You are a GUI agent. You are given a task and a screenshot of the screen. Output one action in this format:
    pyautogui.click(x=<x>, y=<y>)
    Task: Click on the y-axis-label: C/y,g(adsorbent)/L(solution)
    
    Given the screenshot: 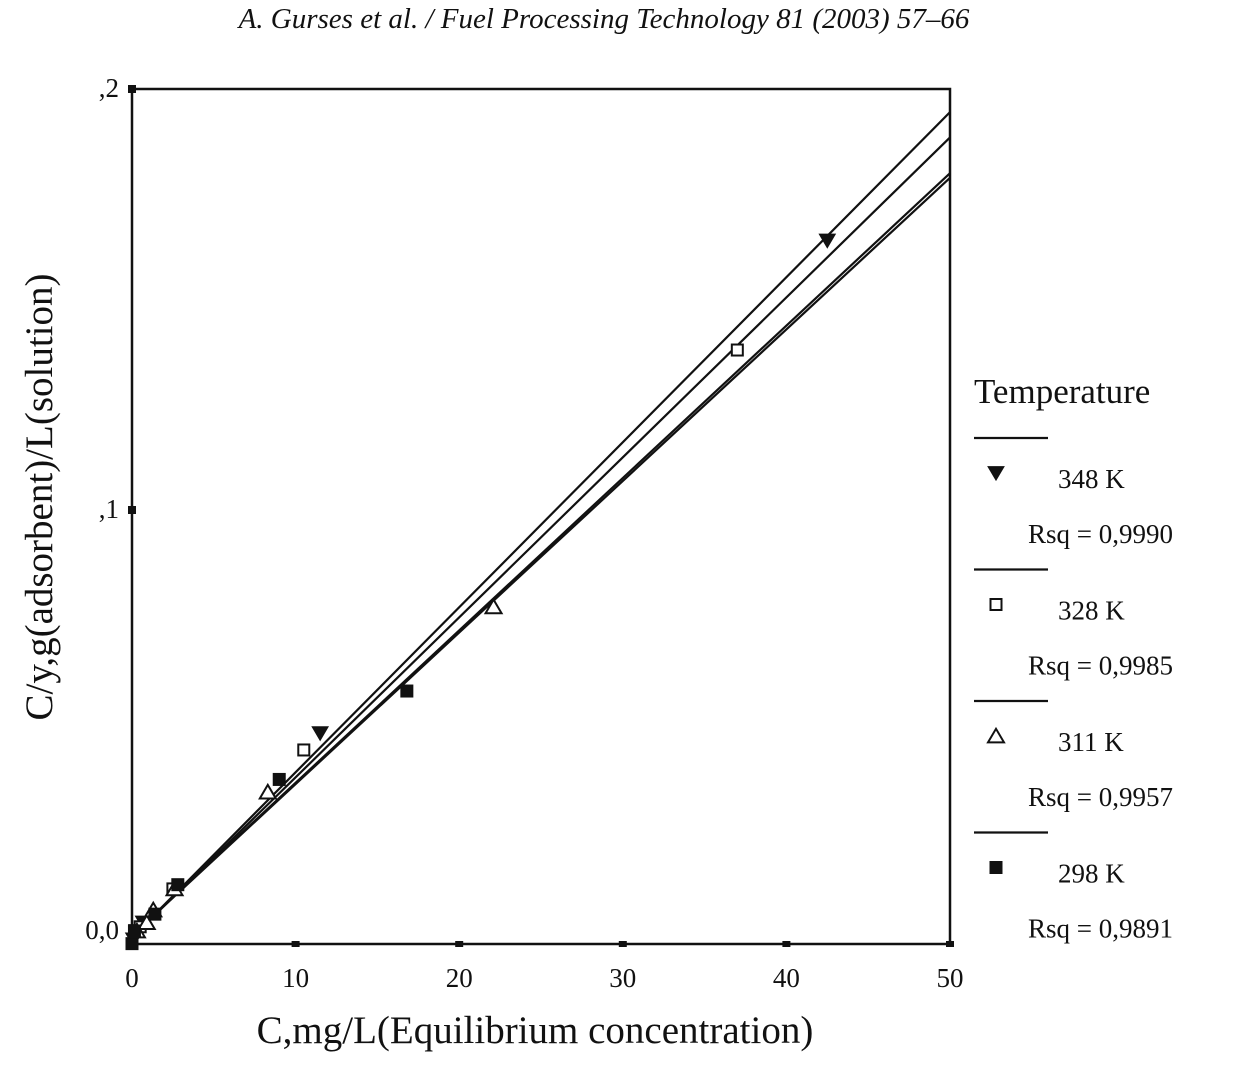 What is the action you would take?
    pyautogui.click(x=39, y=497)
    